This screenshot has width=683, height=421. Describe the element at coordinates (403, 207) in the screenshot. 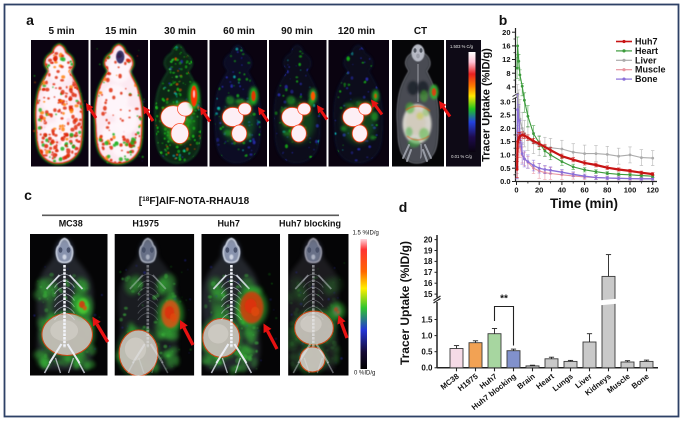

I see `svg-text: d` at that location.